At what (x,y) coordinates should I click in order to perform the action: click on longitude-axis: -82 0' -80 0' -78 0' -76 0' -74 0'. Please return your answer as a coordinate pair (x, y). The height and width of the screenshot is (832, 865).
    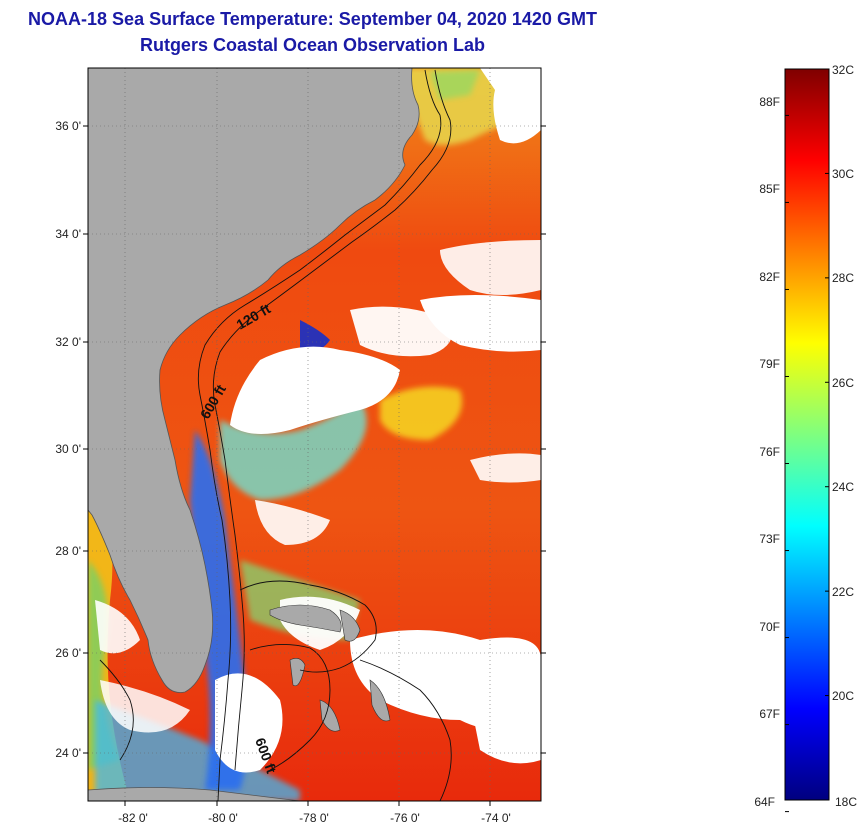
    Looking at the image, I should click on (314, 818).